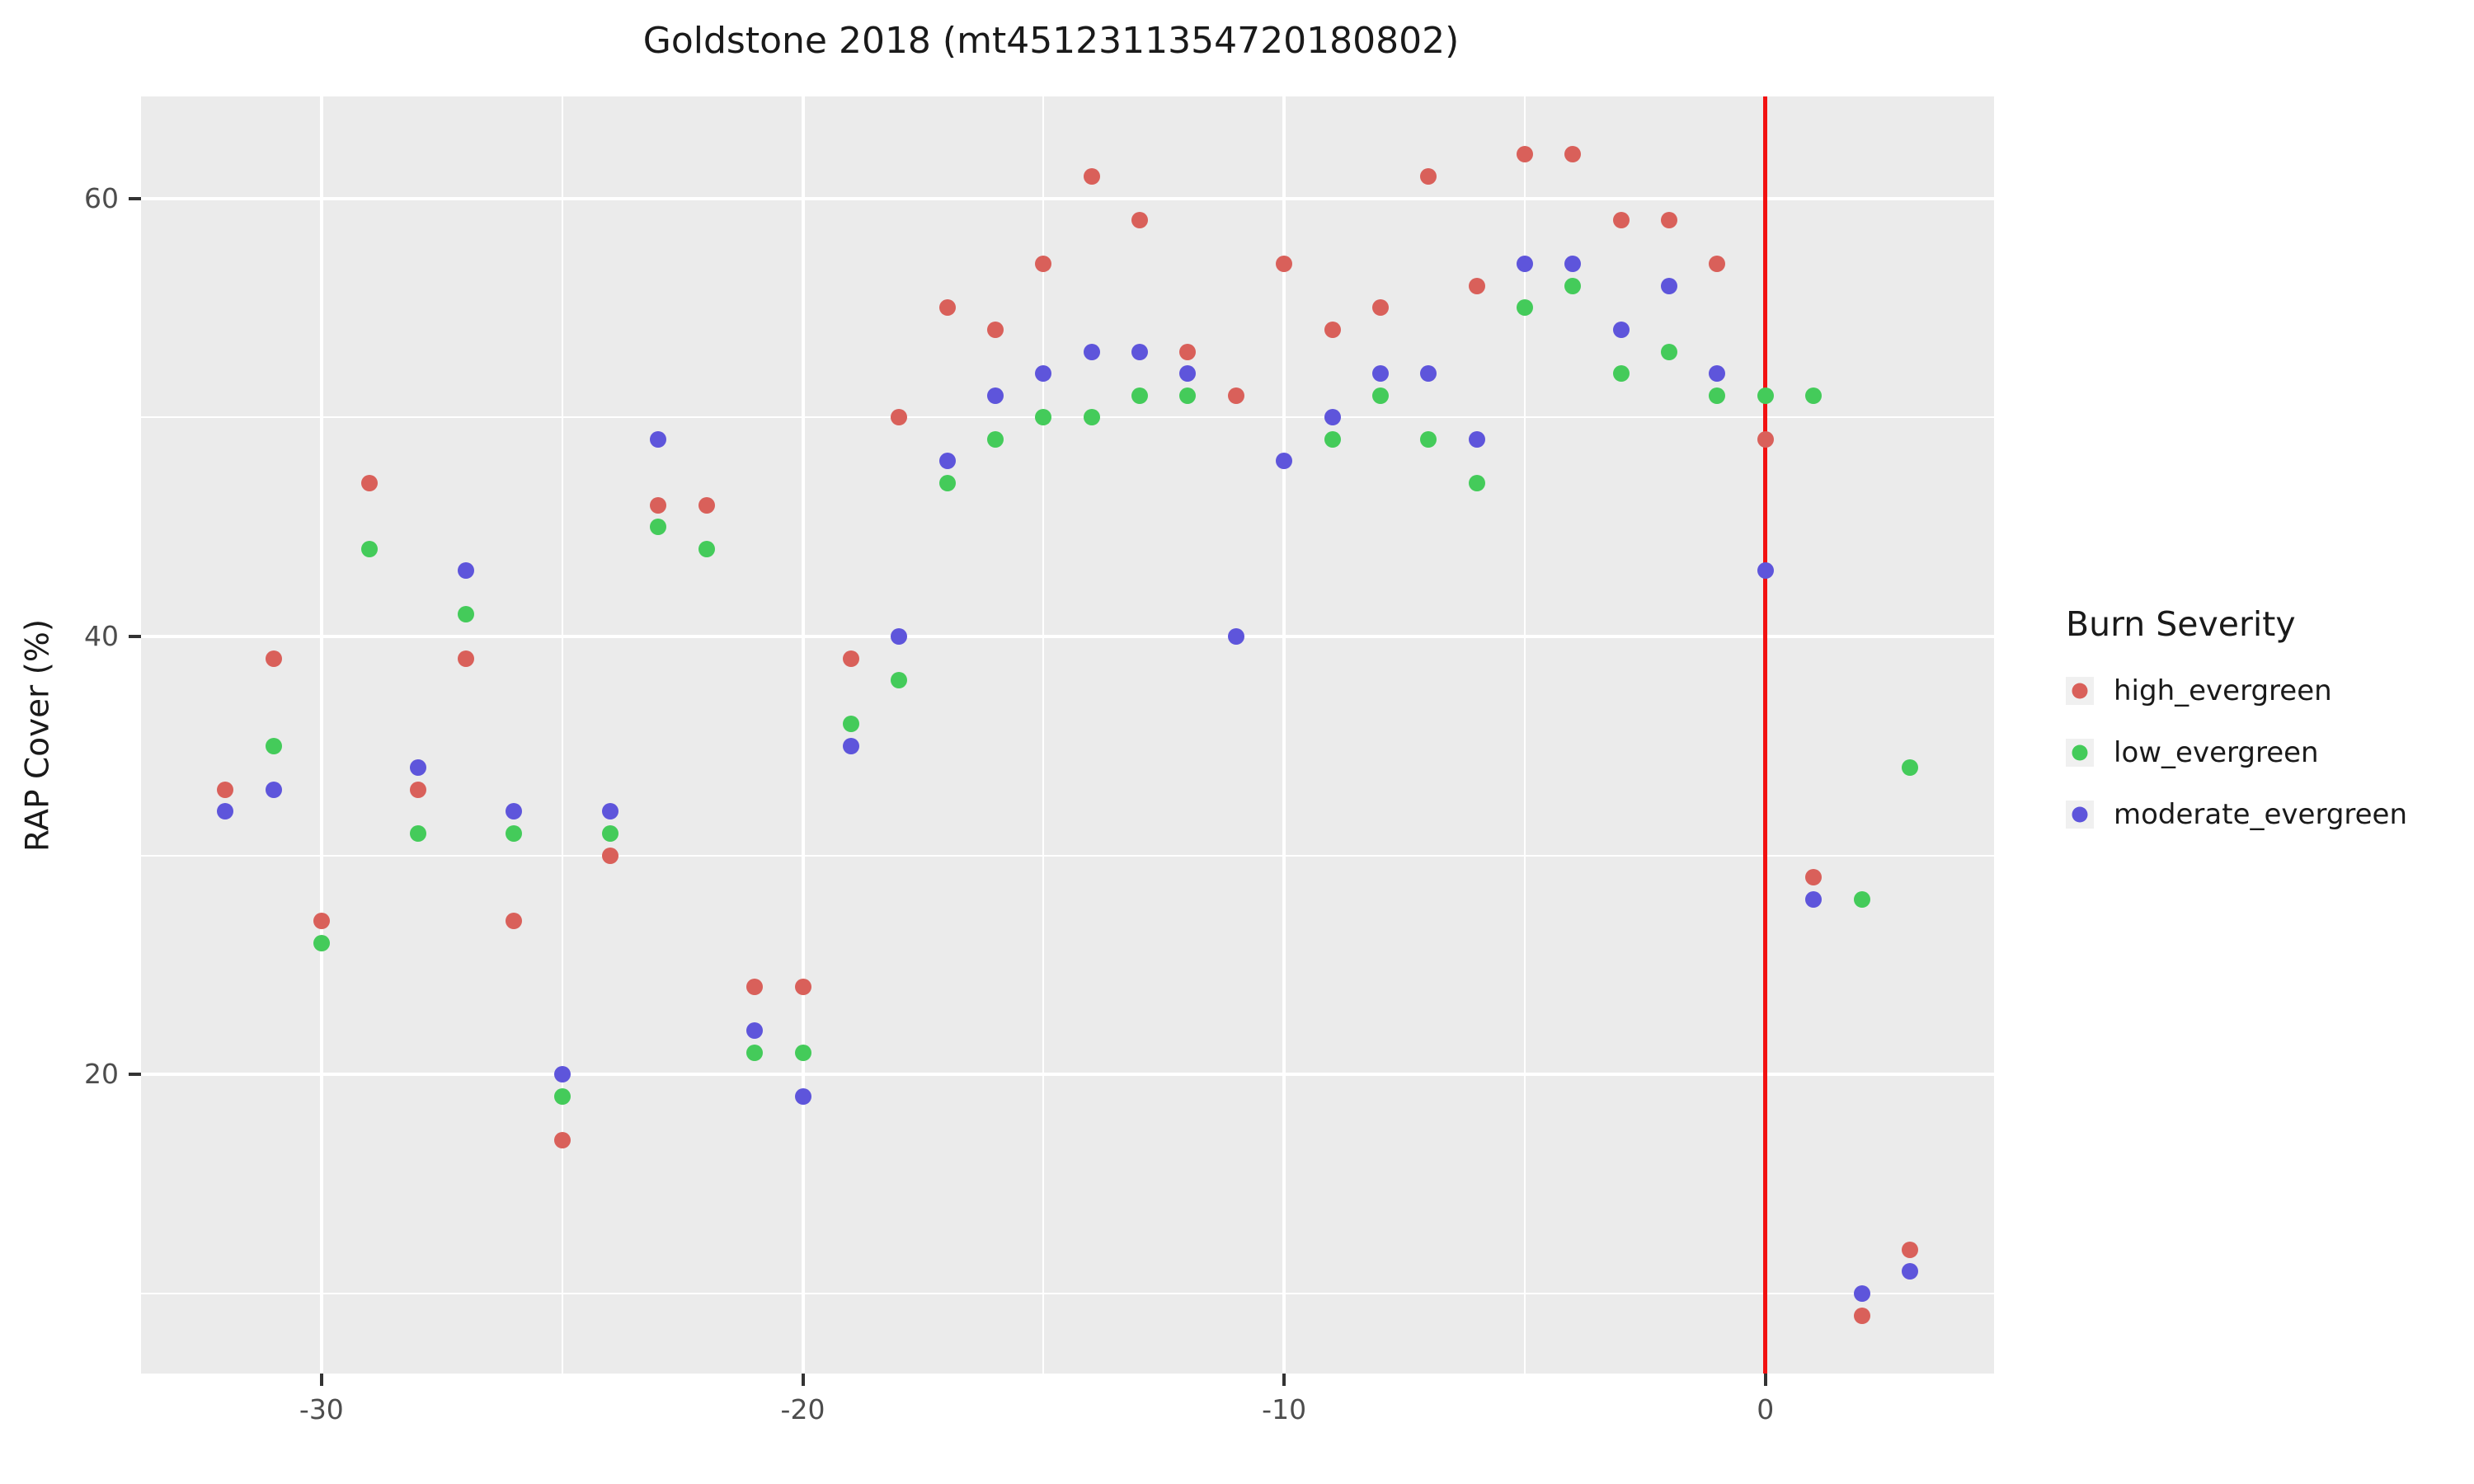 The height and width of the screenshot is (1484, 2474). Describe the element at coordinates (1051, 41) in the screenshot. I see `chart-title: Goldstone 2018 (mt4512311354720180802)` at that location.